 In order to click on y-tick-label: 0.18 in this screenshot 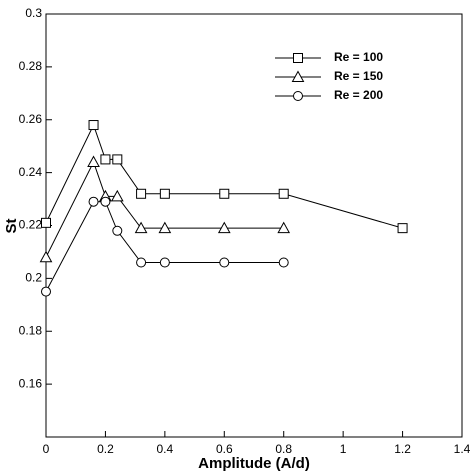, I will do `click(31, 330)`.